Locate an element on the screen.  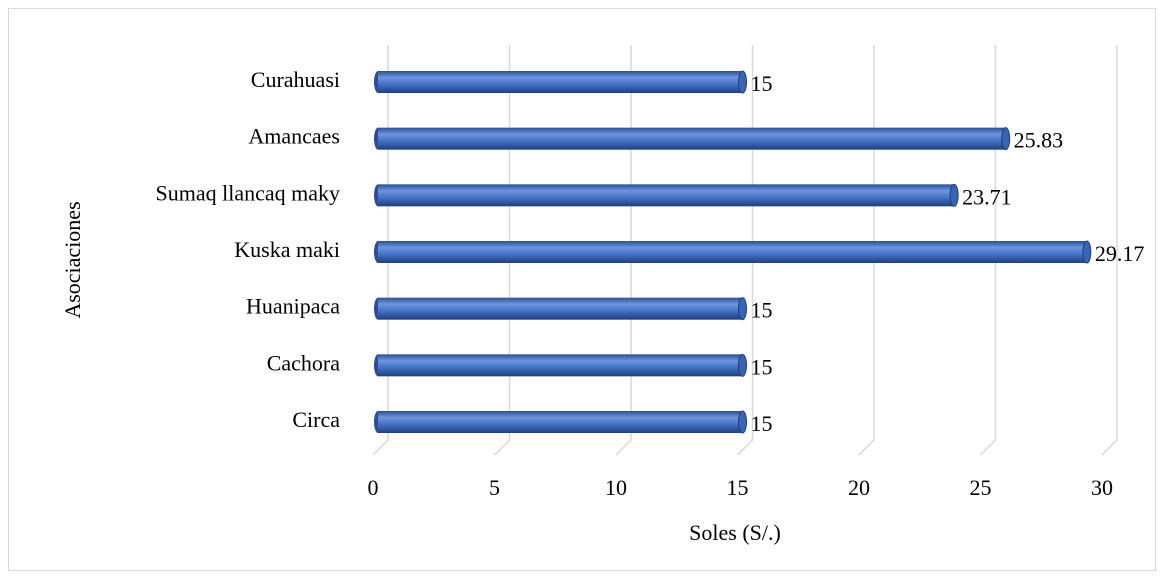
y-tick-label: Curahuasi is located at coordinates (295, 79).